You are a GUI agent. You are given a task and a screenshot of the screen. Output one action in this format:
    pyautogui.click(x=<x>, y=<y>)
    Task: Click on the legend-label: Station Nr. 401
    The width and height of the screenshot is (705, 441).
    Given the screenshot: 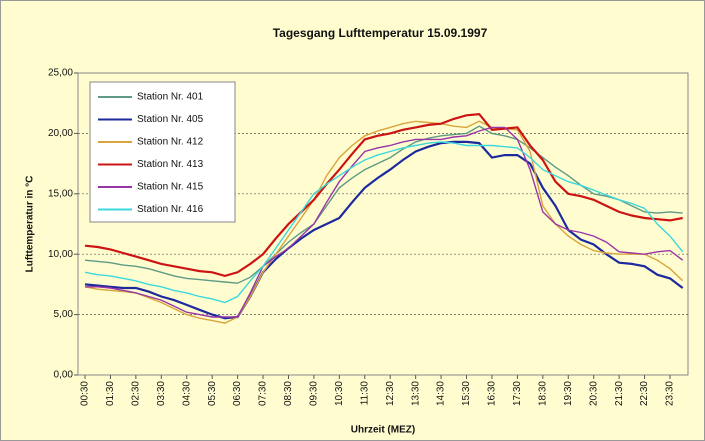 What is the action you would take?
    pyautogui.click(x=170, y=97)
    